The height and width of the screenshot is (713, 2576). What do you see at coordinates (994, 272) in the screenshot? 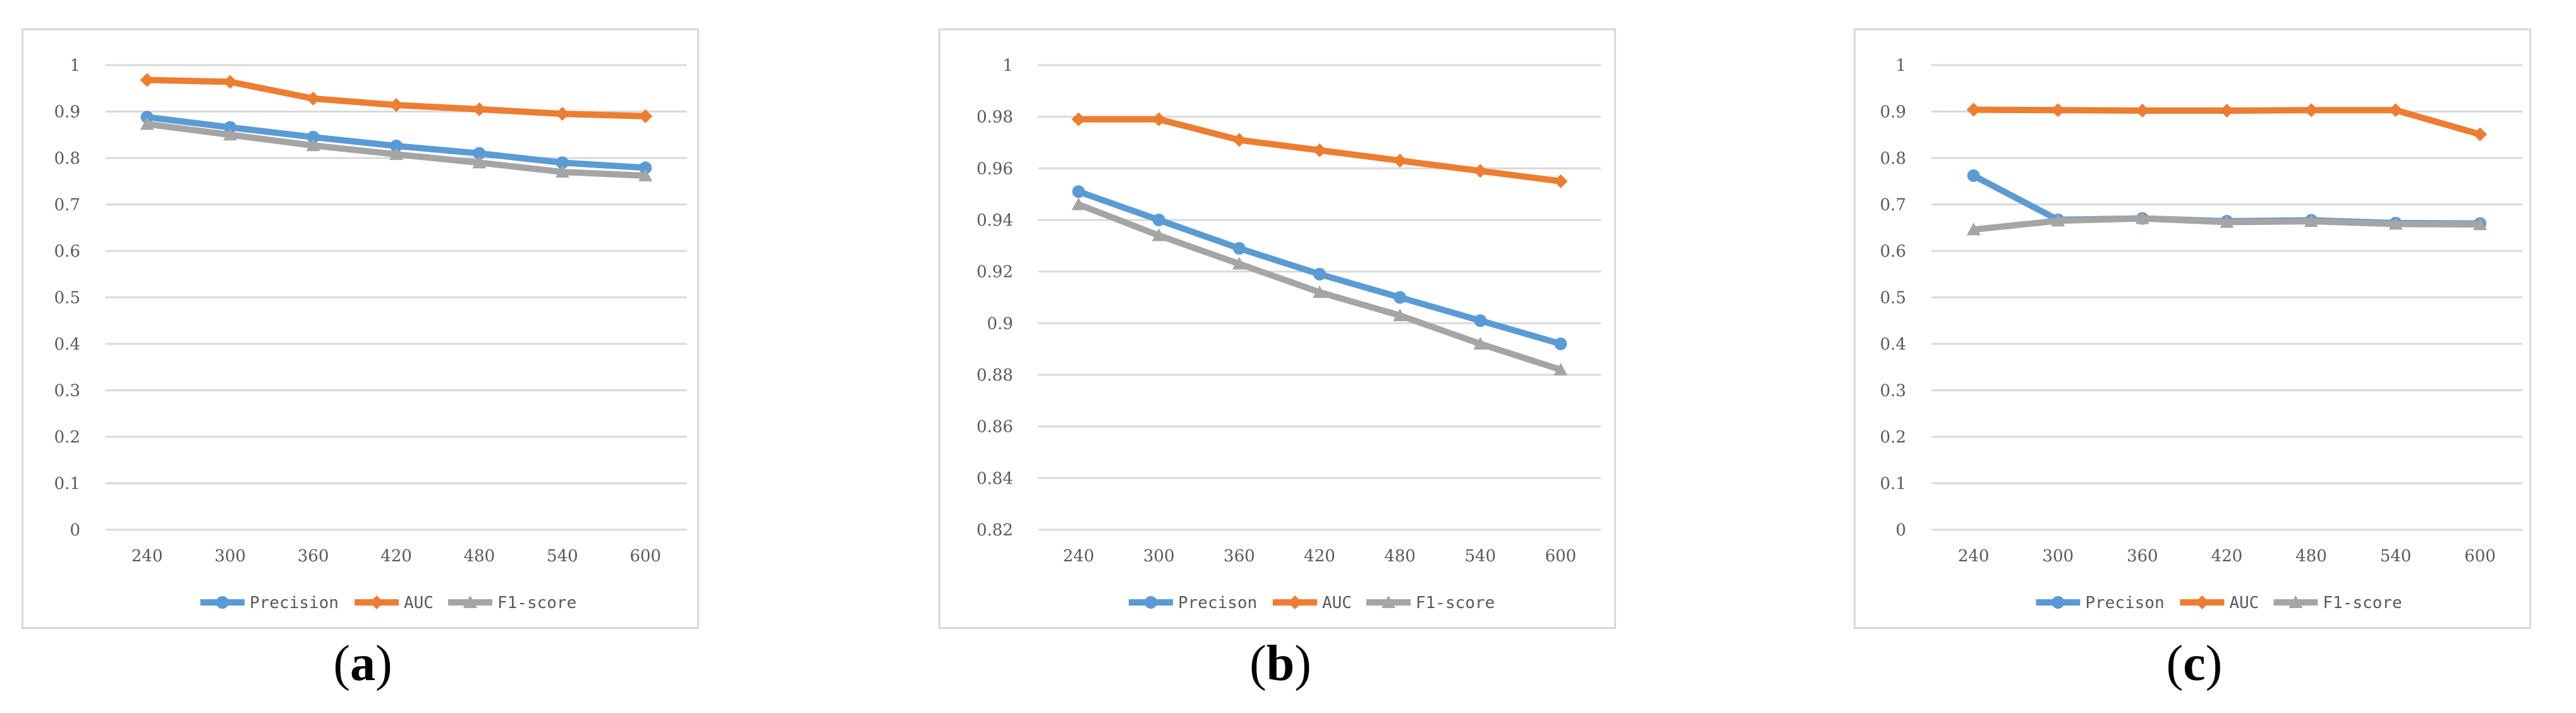
I see `y-tick-label: 0.92` at bounding box center [994, 272].